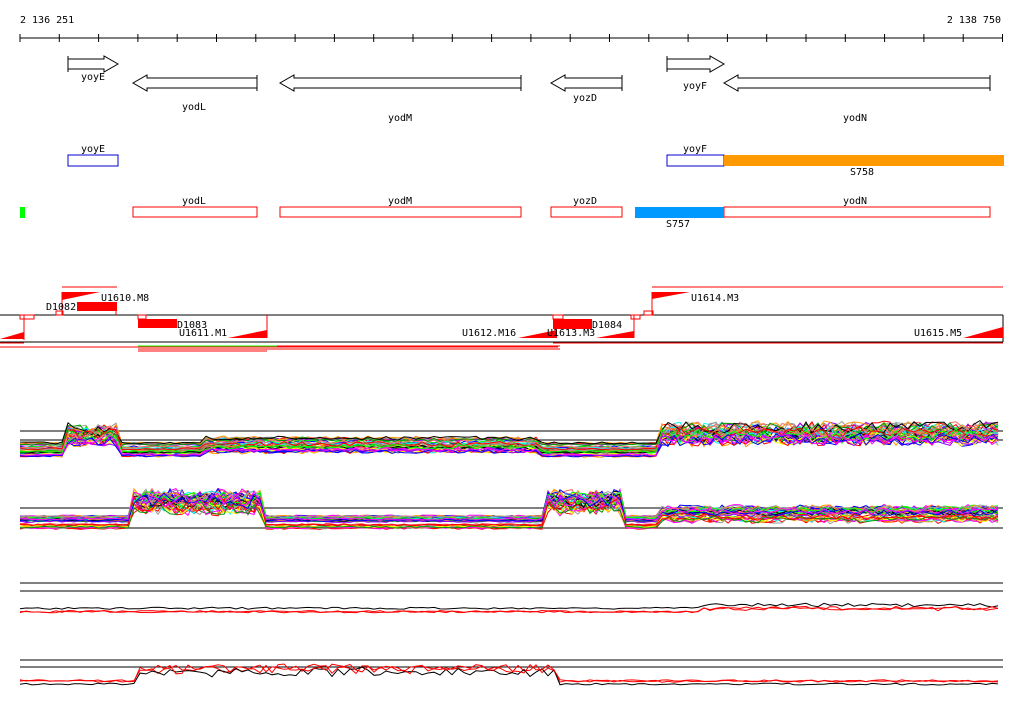 This screenshot has height=714, width=1024. I want to click on cds-yoyF, so click(695, 160).